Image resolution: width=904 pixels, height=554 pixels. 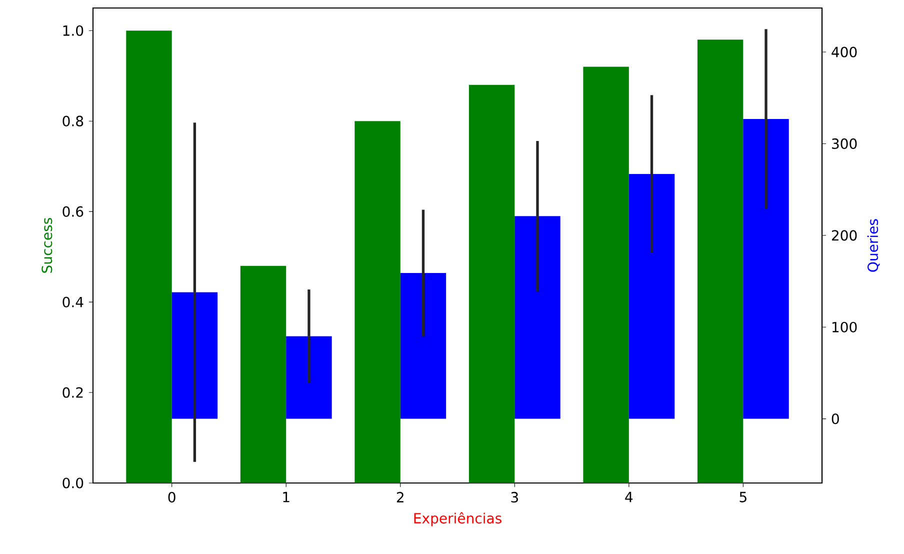 What do you see at coordinates (73, 211) in the screenshot?
I see `y-tick-label: 0.6` at bounding box center [73, 211].